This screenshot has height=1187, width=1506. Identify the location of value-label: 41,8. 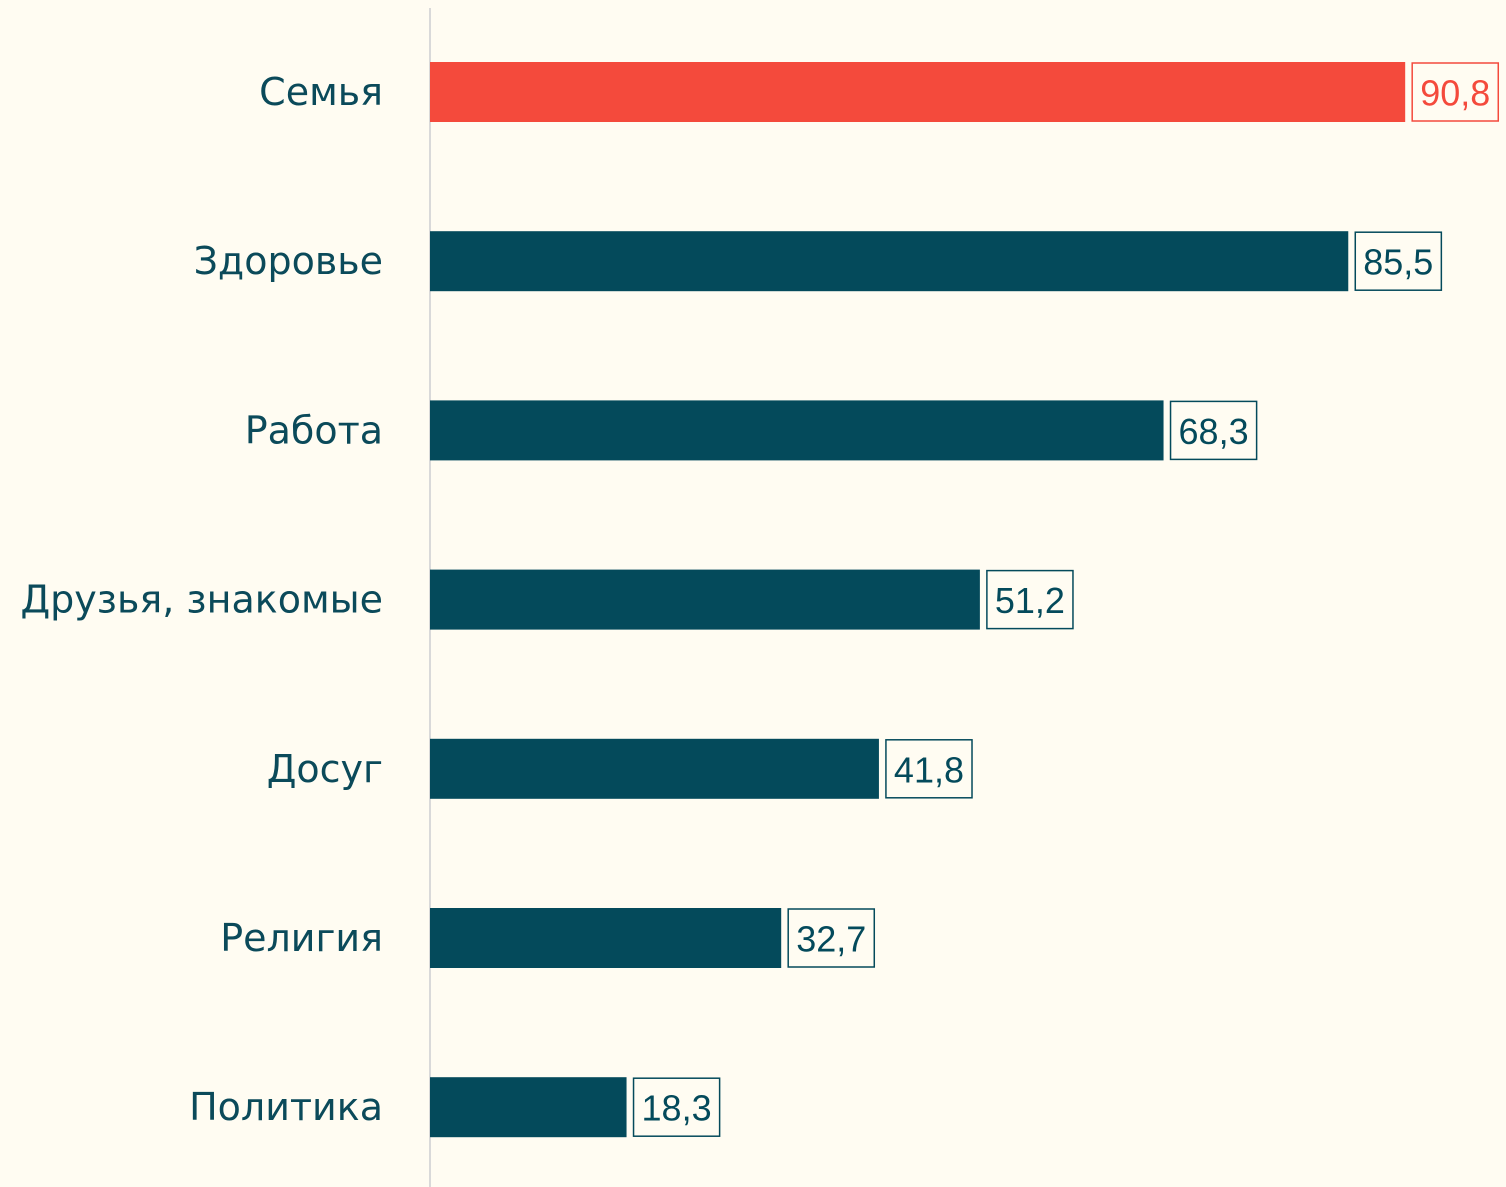
(929, 769).